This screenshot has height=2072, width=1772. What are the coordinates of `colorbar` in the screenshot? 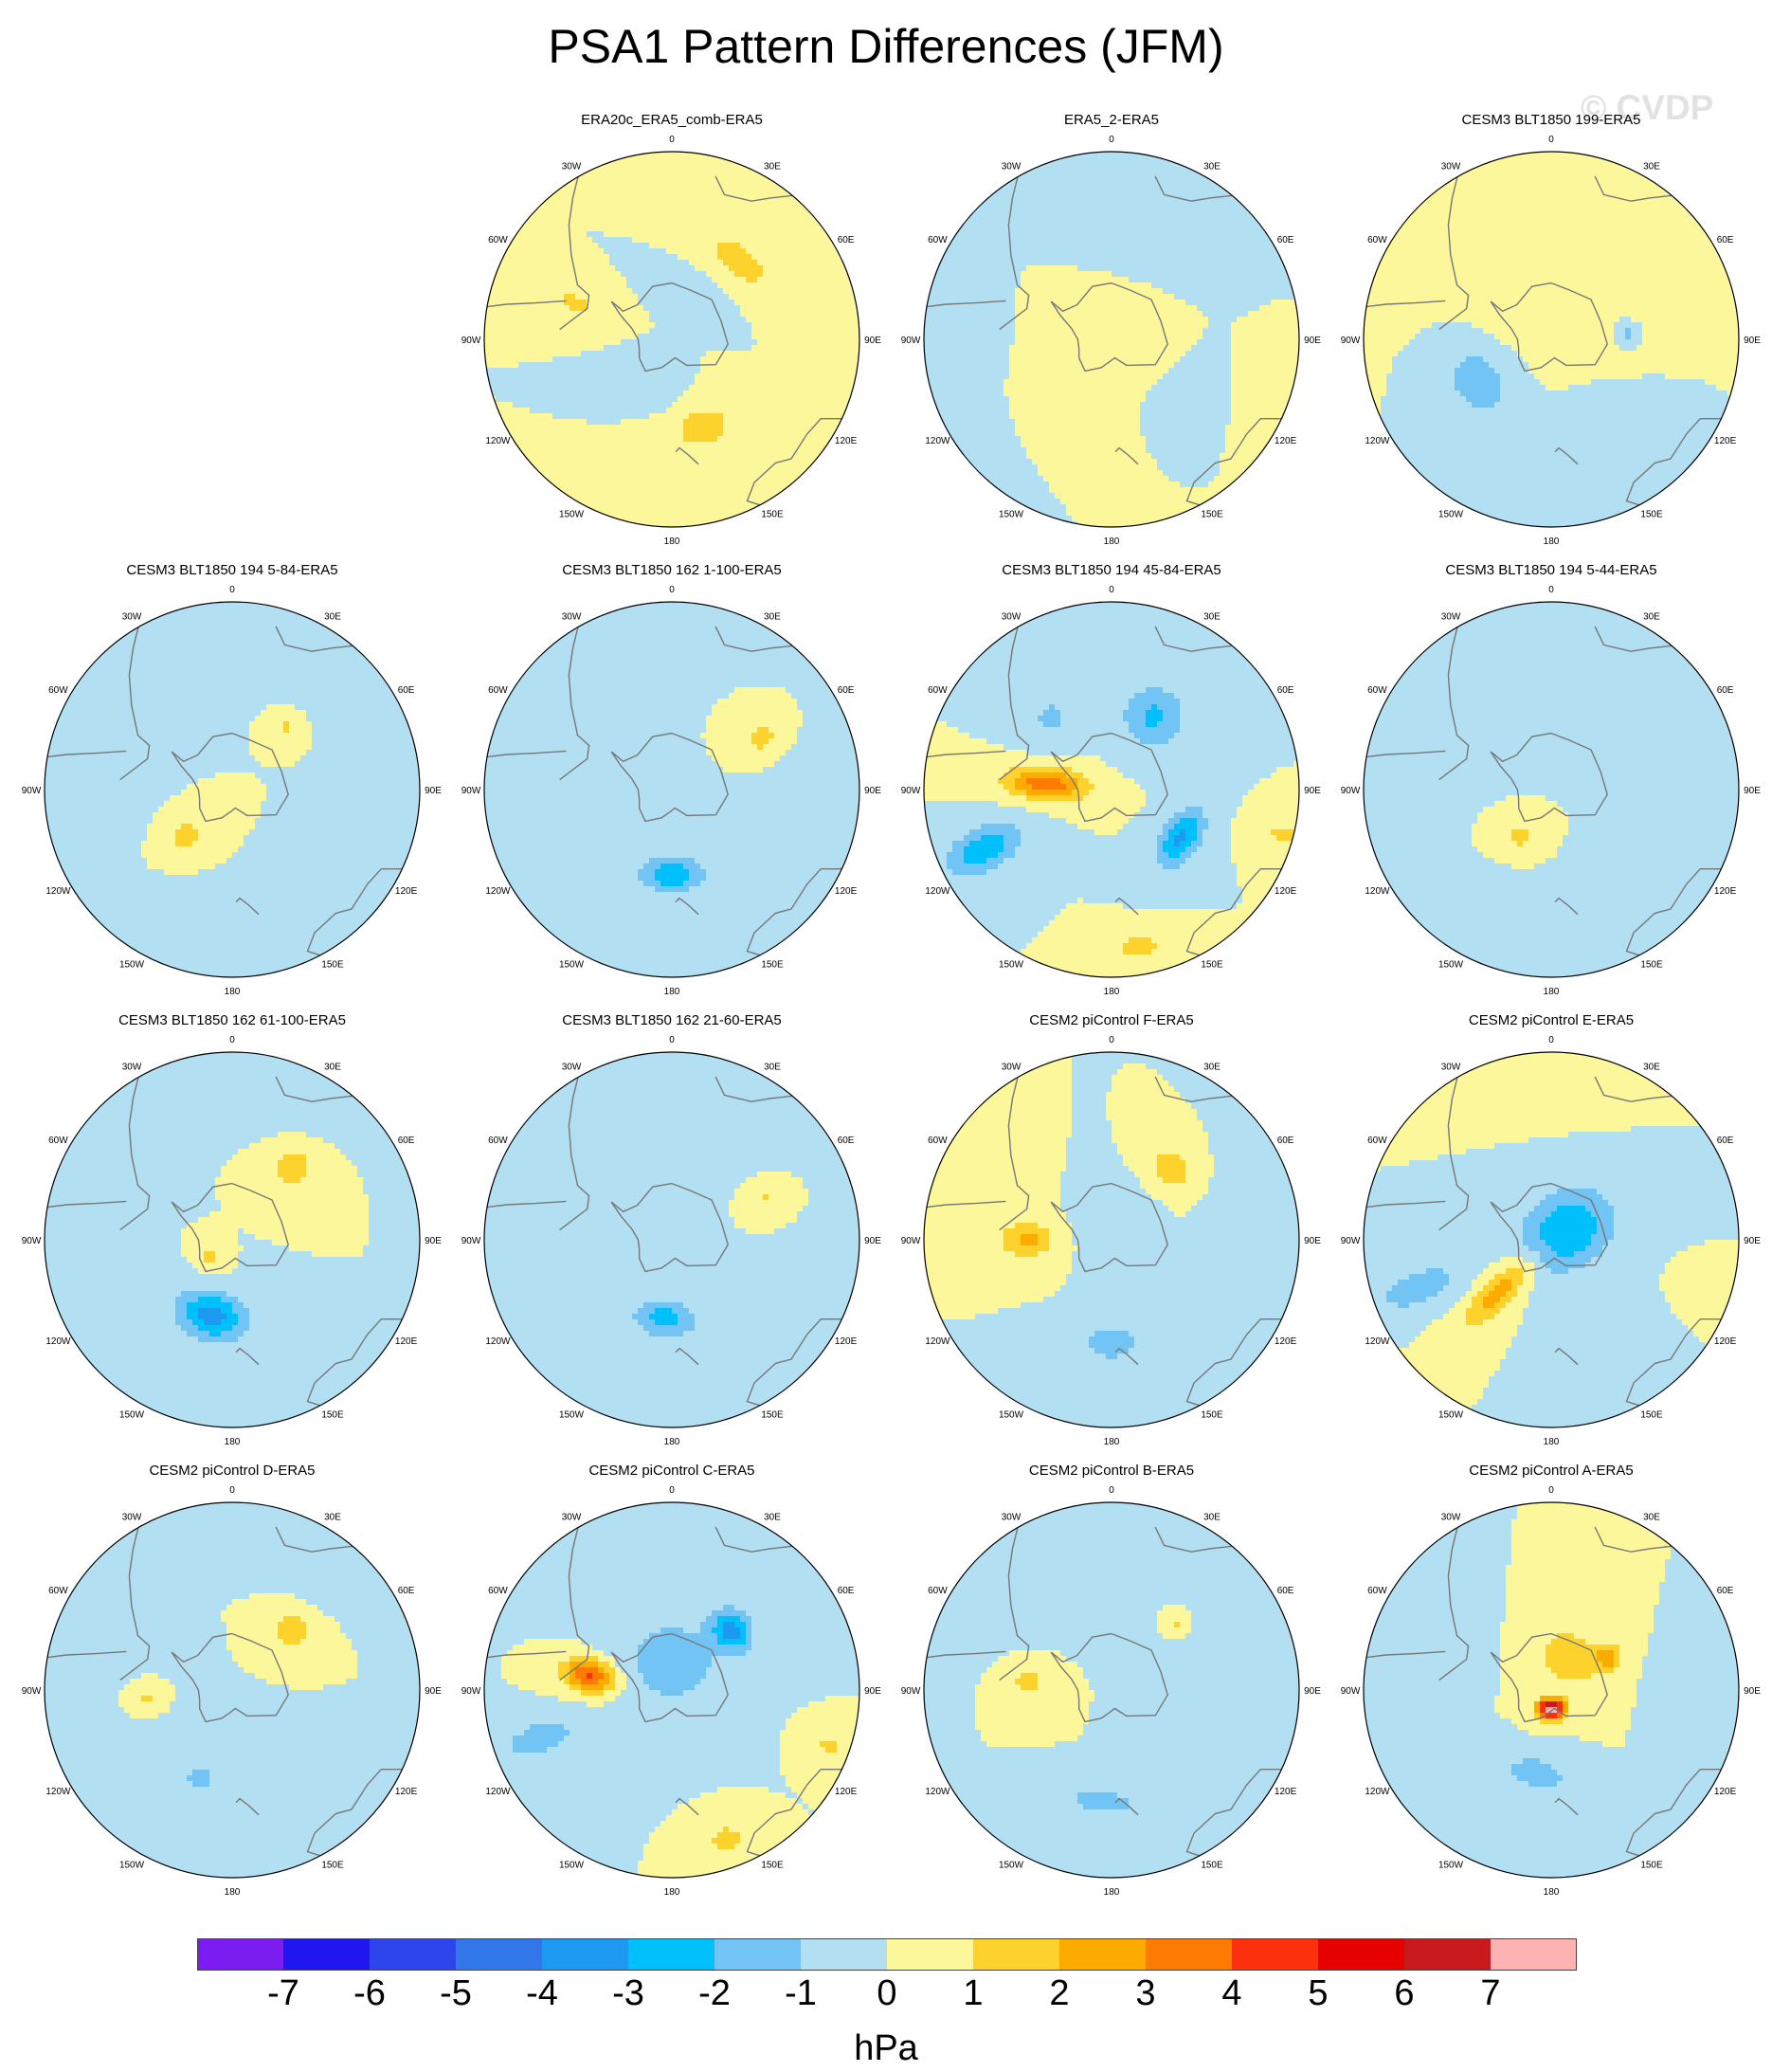 It's located at (887, 1954).